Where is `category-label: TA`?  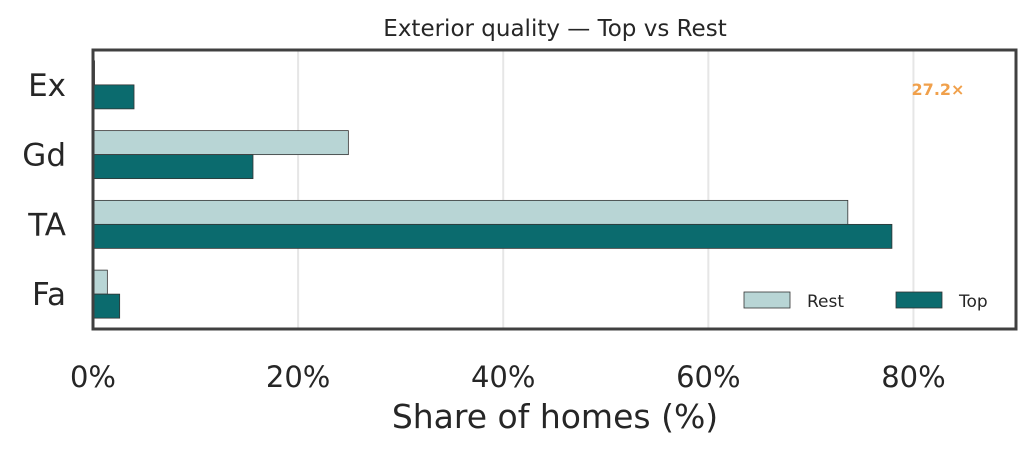 category-label: TA is located at coordinates (46, 225).